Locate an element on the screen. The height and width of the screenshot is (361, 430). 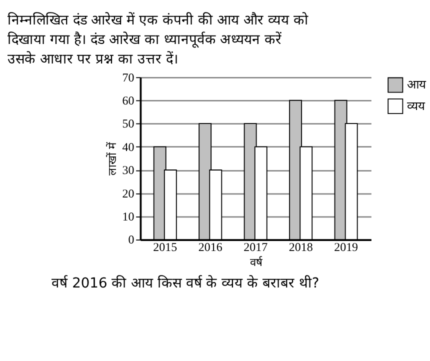
x-tick-label: 2018 is located at coordinates (300, 247).